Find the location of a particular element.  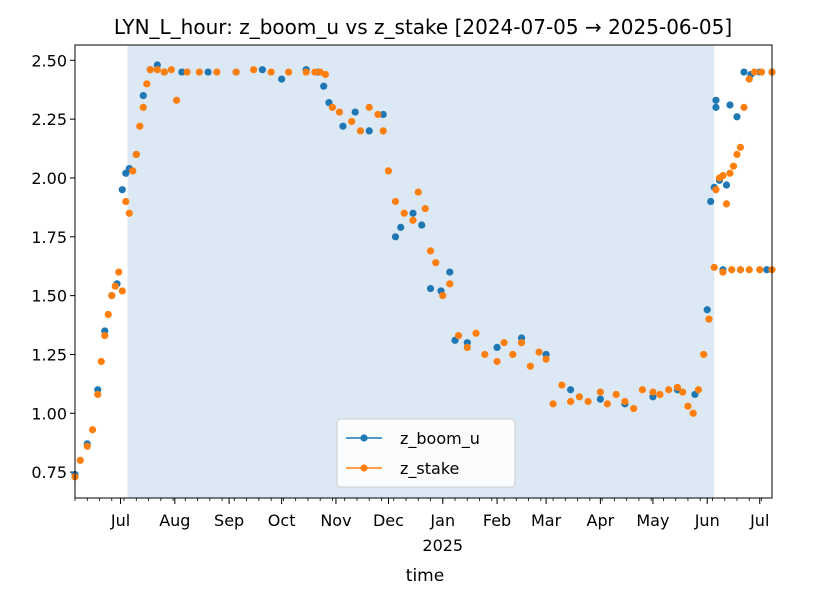

y-tick-label: 1.00 is located at coordinates (49, 413).